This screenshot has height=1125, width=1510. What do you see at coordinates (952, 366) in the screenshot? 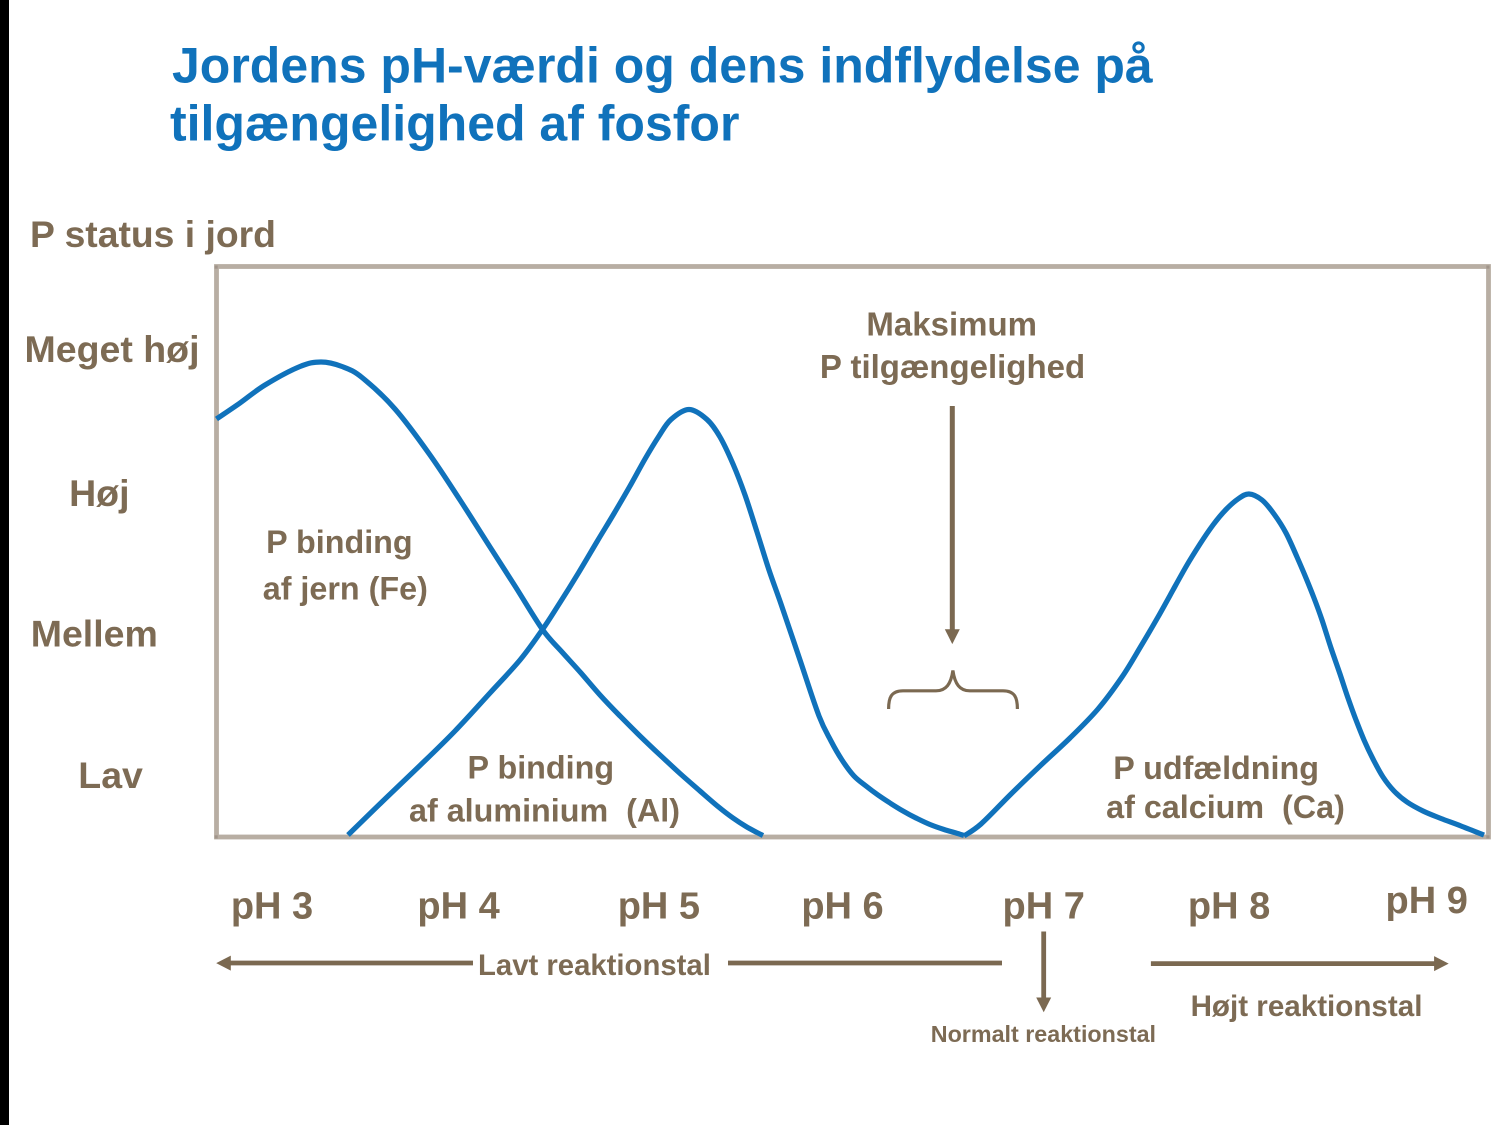
I see `svg-text: P tilgængelighed` at bounding box center [952, 366].